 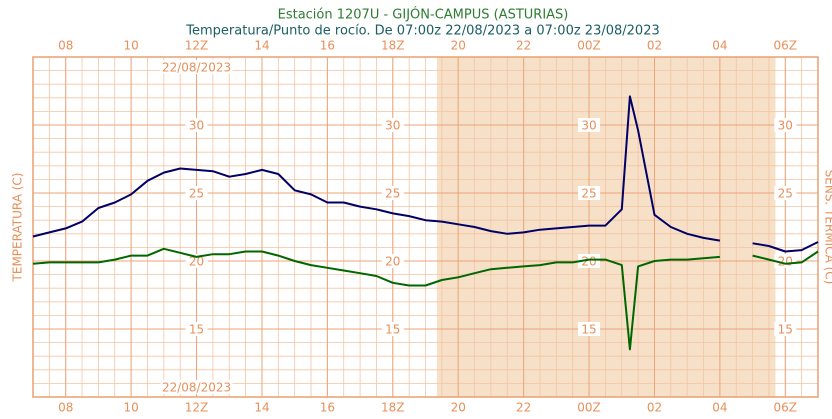 What do you see at coordinates (18, 228) in the screenshot?
I see `y-axis-label: TEMPERATURA (C)` at bounding box center [18, 228].